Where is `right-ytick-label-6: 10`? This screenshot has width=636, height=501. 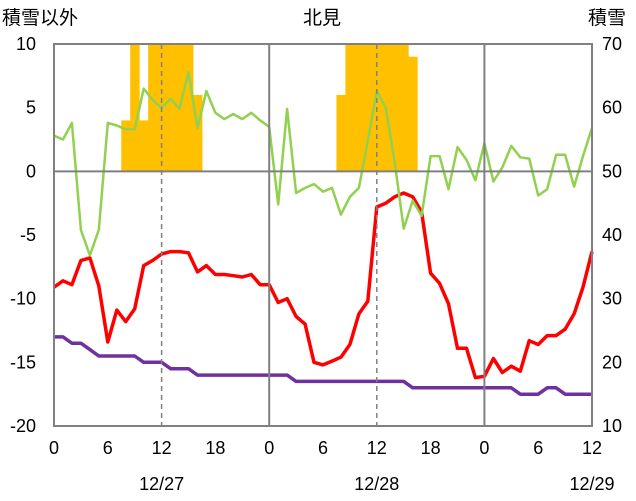 right-ytick-label-6: 10 is located at coordinates (612, 426).